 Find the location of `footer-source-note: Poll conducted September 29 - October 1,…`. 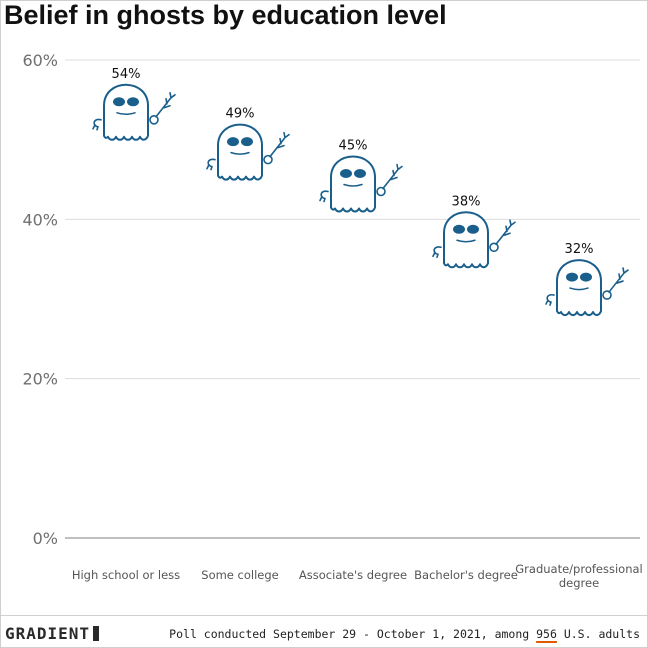

footer-source-note: Poll conducted September 29 - October 1,… is located at coordinates (404, 634).